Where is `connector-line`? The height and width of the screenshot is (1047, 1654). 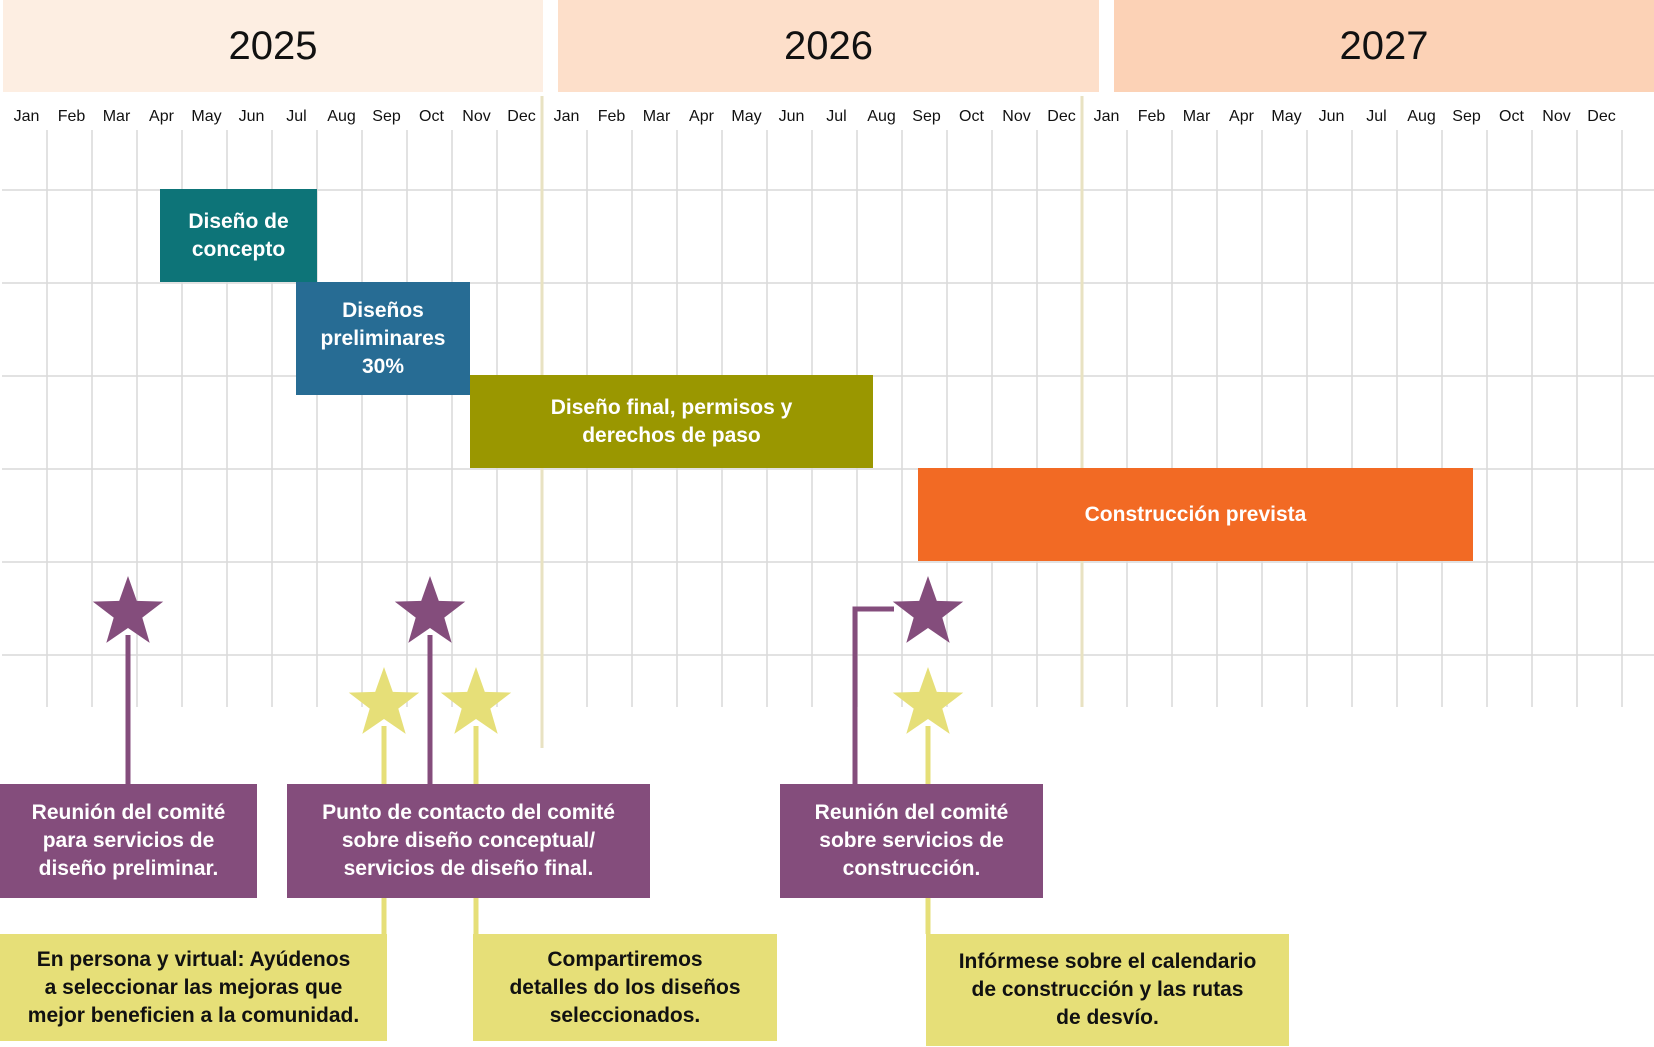
connector-line is located at coordinates (873, 695).